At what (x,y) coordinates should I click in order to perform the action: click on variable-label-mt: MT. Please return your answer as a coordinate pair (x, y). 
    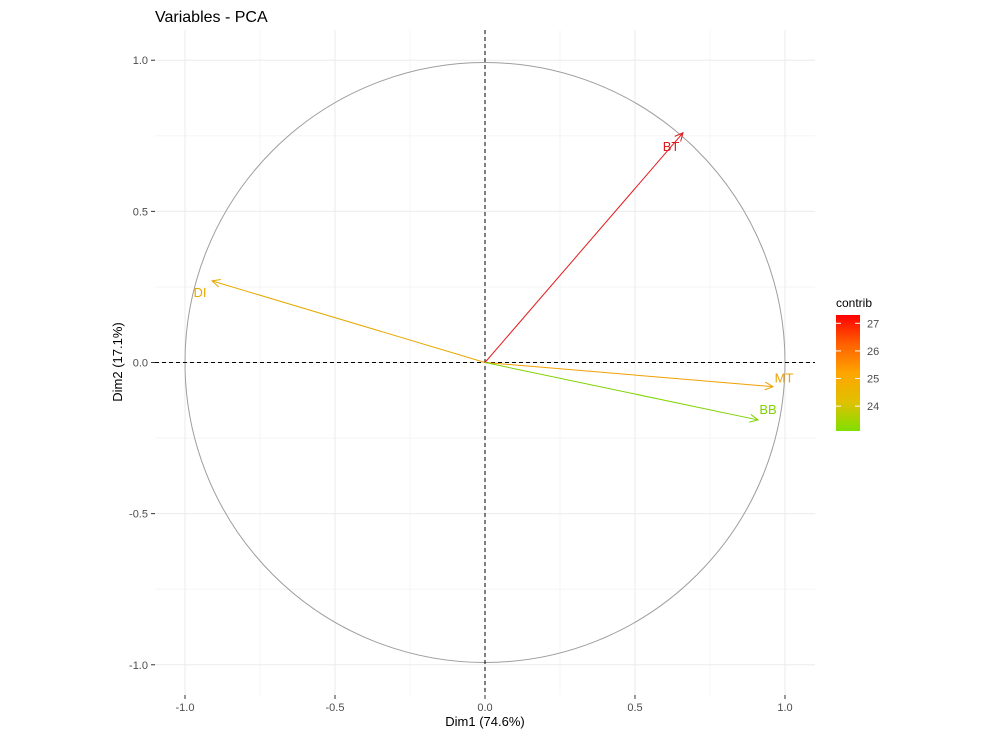
    Looking at the image, I should click on (784, 378).